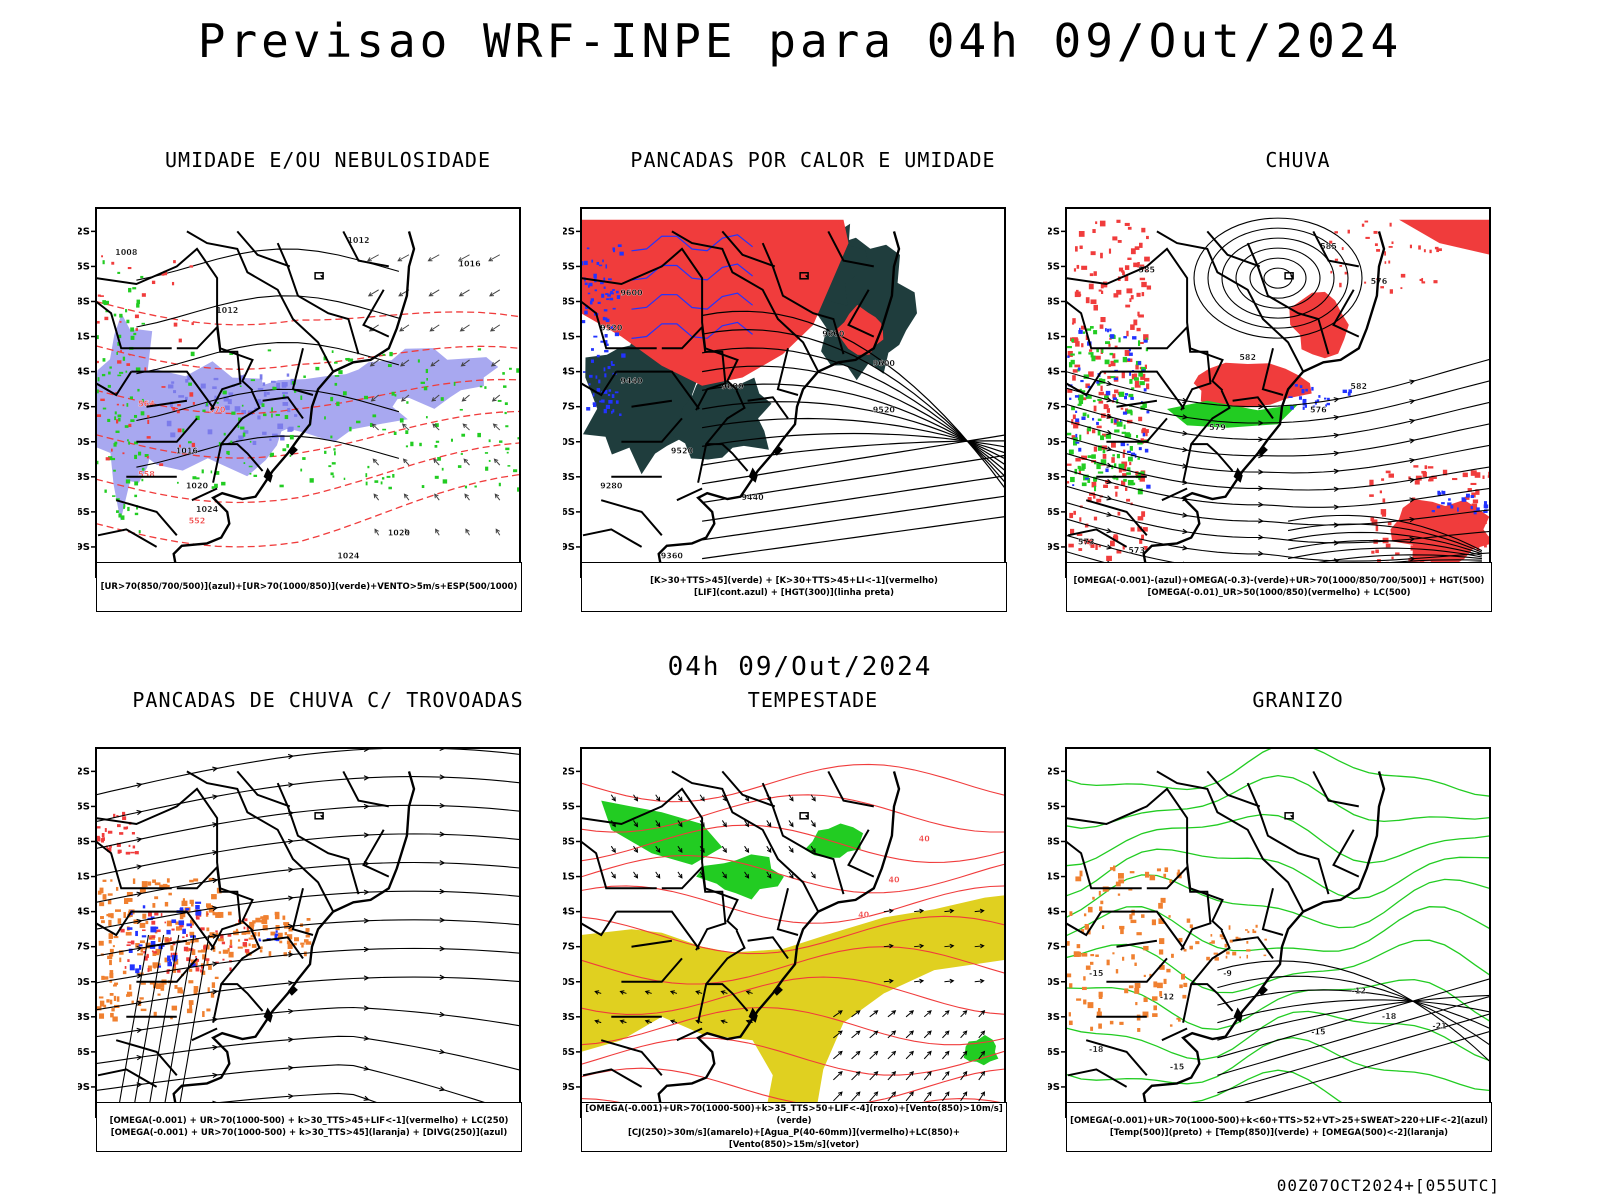 This screenshot has height=1200, width=1600. What do you see at coordinates (569, 842) in the screenshot?
I see `lat-tick-label: 18S` at bounding box center [569, 842].